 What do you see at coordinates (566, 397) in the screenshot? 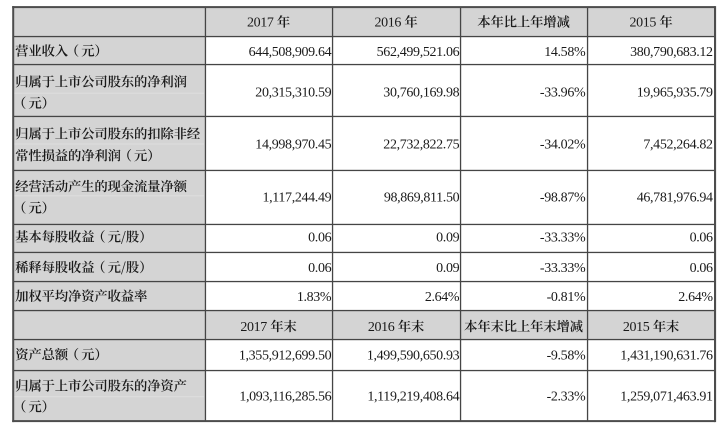
I see `svg-text: -2.33%` at bounding box center [566, 397].